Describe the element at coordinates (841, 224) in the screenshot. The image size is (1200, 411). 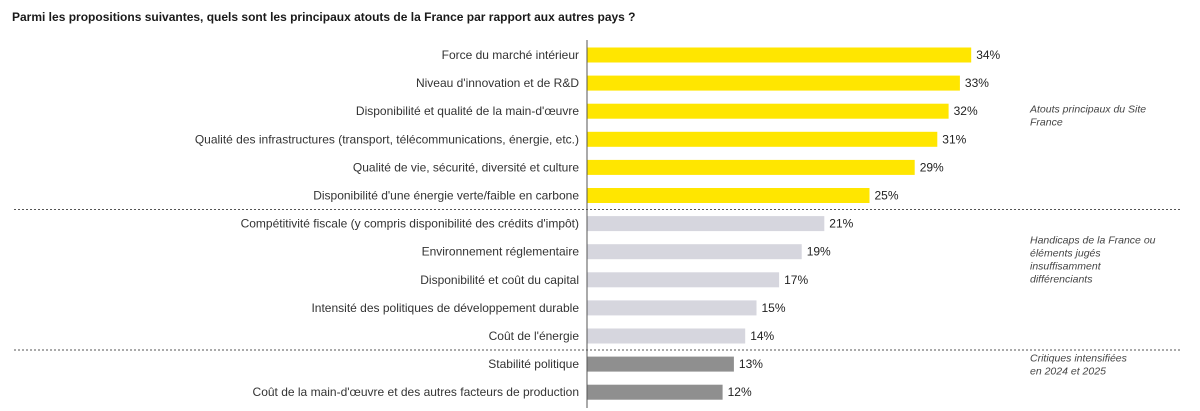
I see `value-label-6: 21%` at that location.